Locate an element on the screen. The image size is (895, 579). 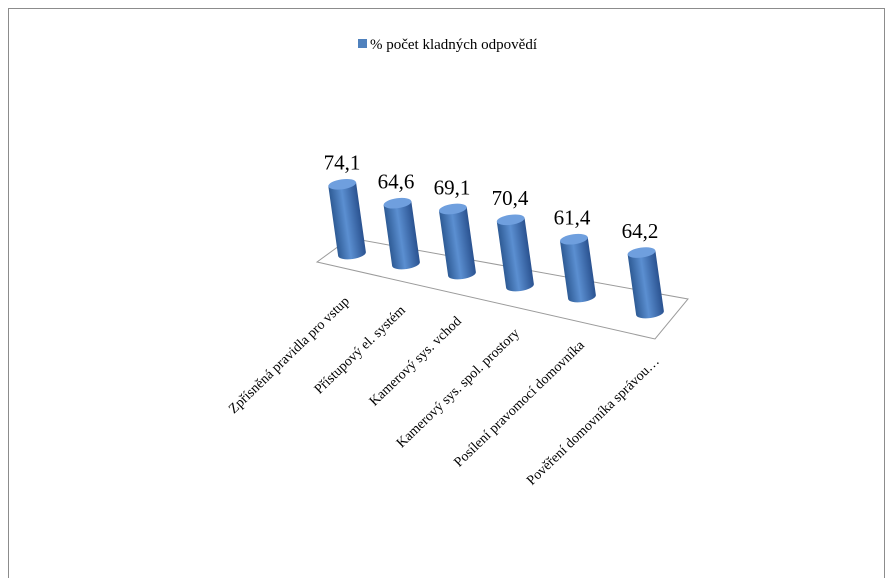
category-label: Kamerový sys. spol. prostory is located at coordinates (458, 388).